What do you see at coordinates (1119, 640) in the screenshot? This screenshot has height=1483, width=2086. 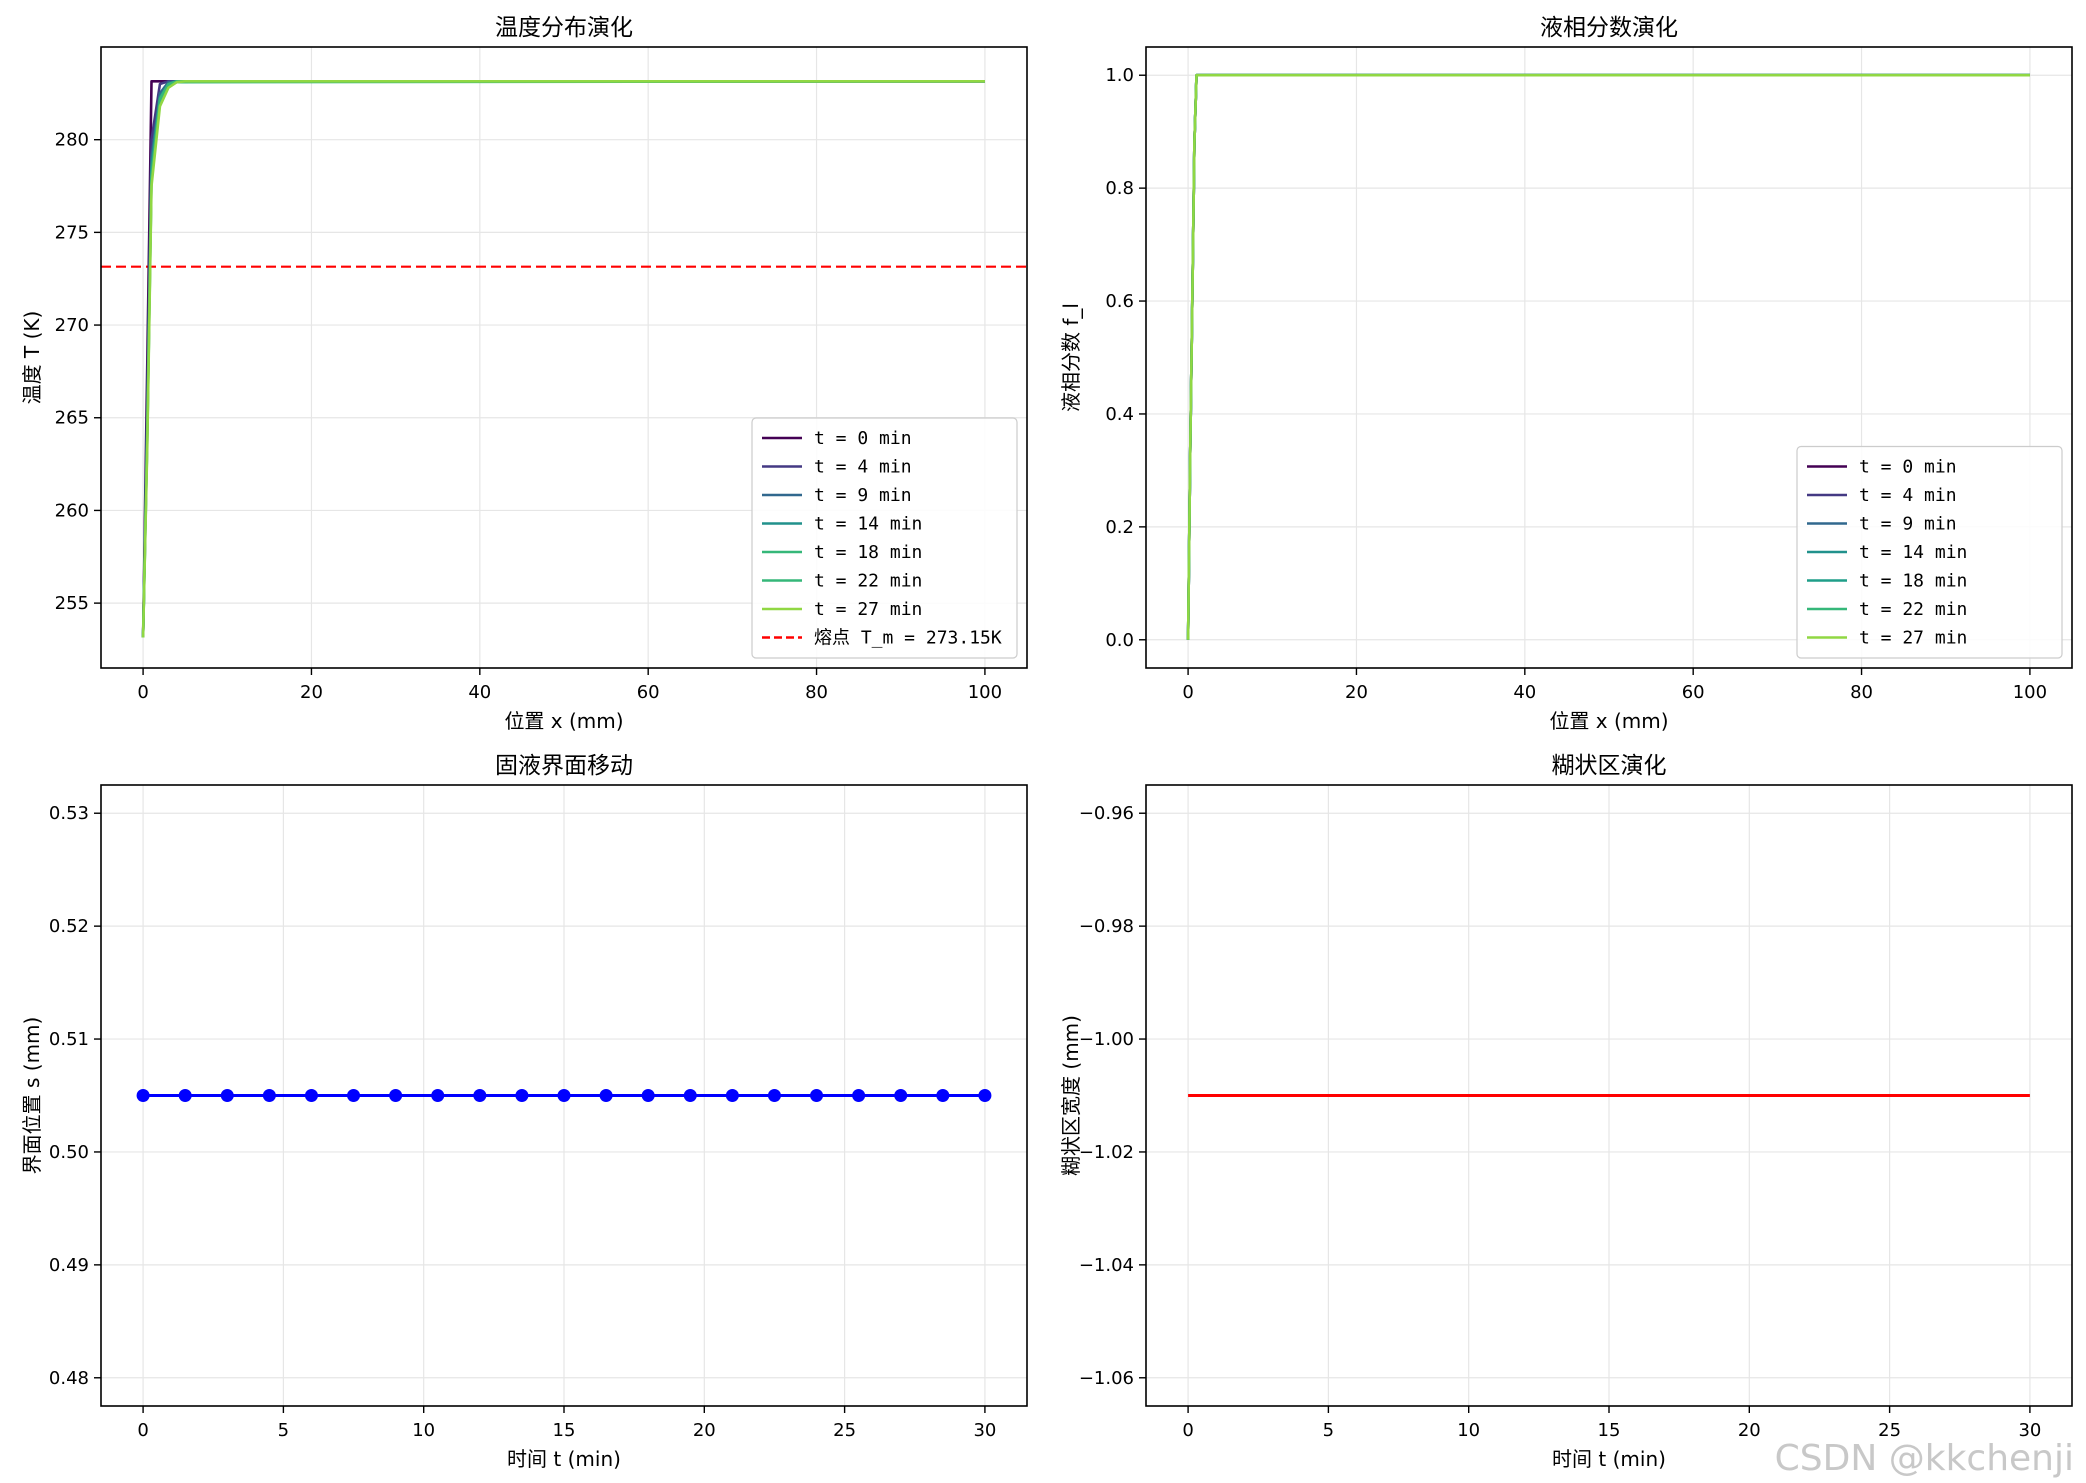 I see `y-tick-label: 0.0` at bounding box center [1119, 640].